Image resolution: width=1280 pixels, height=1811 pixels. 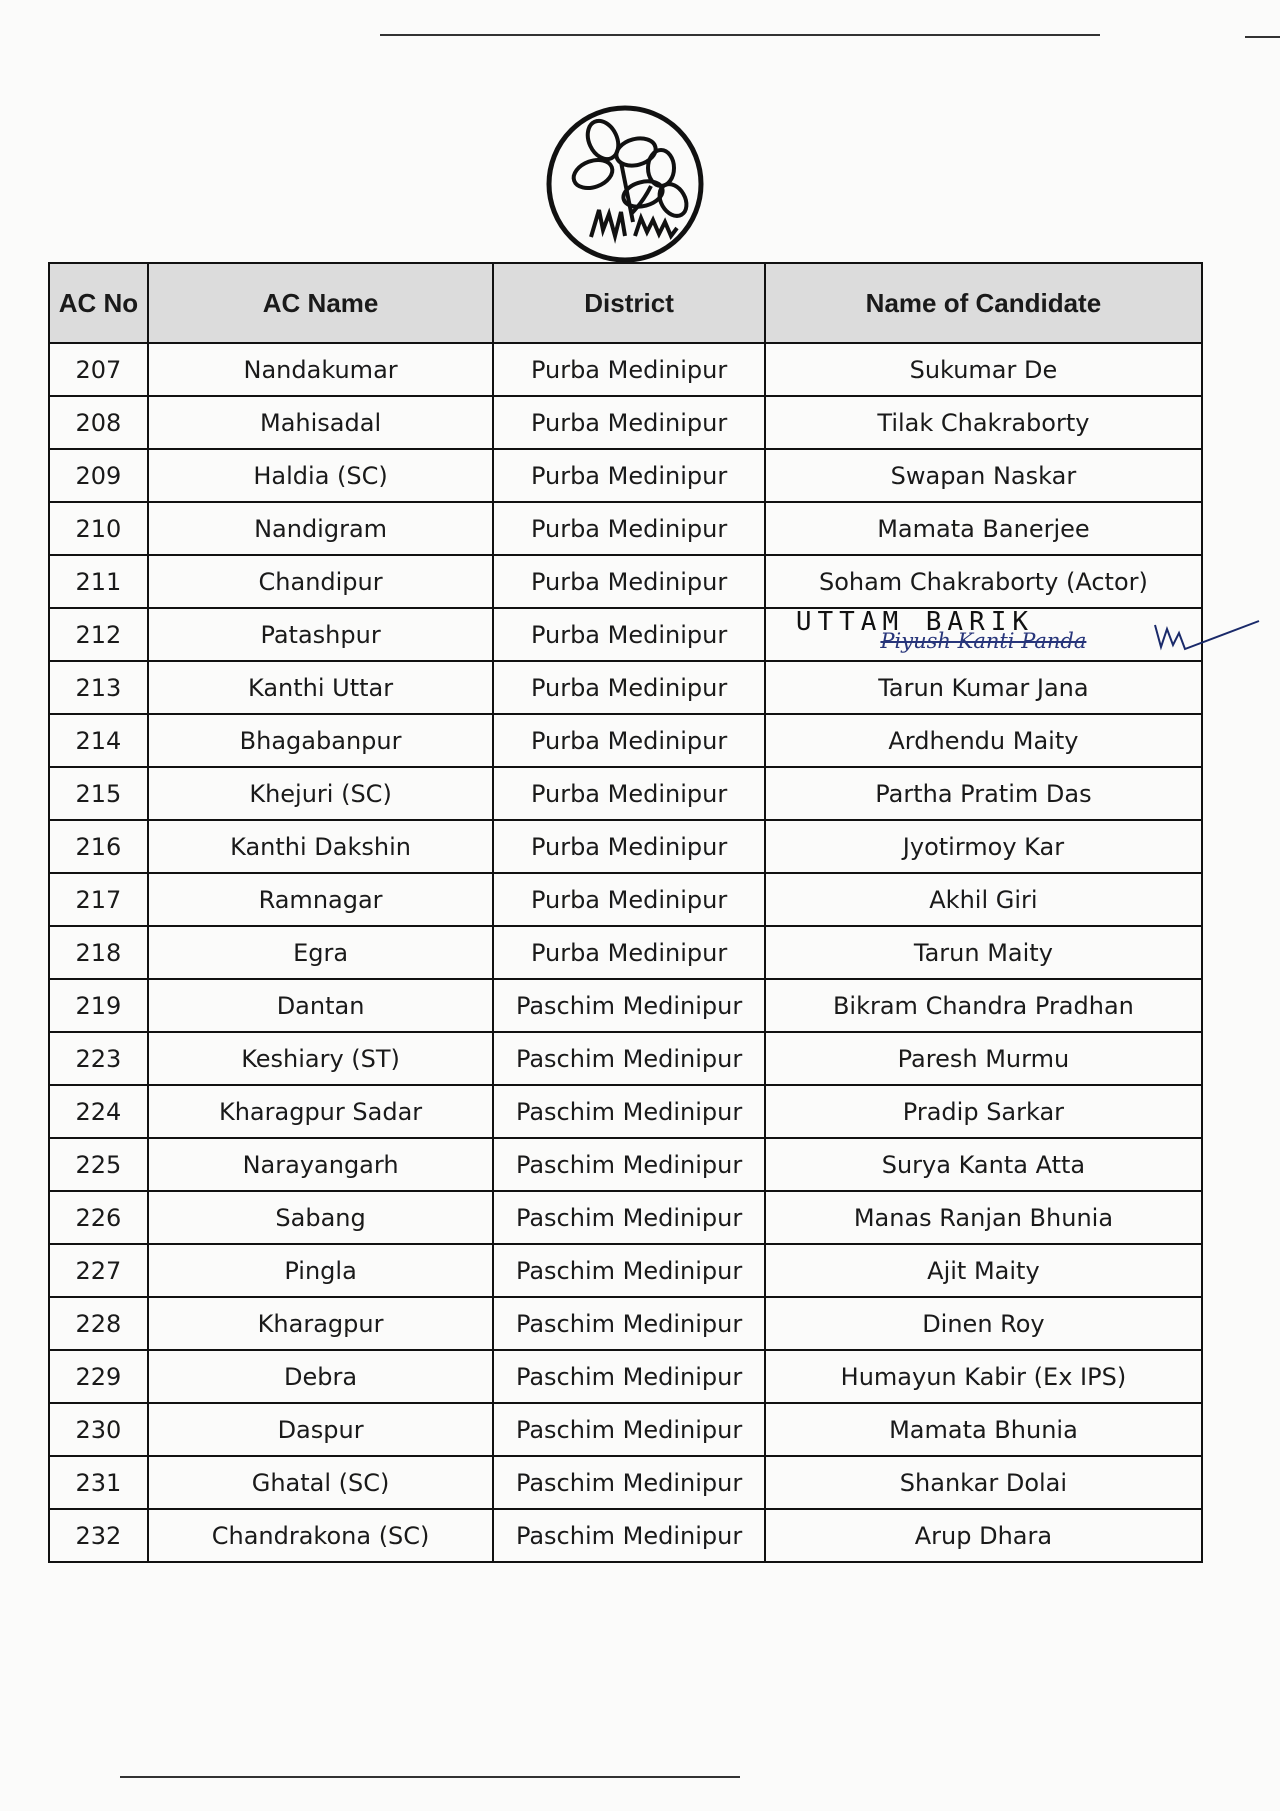 I want to click on table-row: 228 Kharagpur Paschim Medinipur Dinen Roy, so click(x=626, y=1323).